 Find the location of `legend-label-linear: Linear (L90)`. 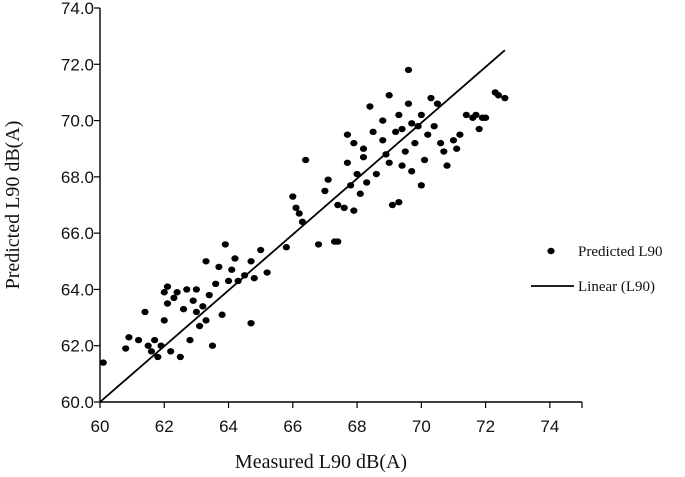

legend-label-linear: Linear (L90) is located at coordinates (616, 287).